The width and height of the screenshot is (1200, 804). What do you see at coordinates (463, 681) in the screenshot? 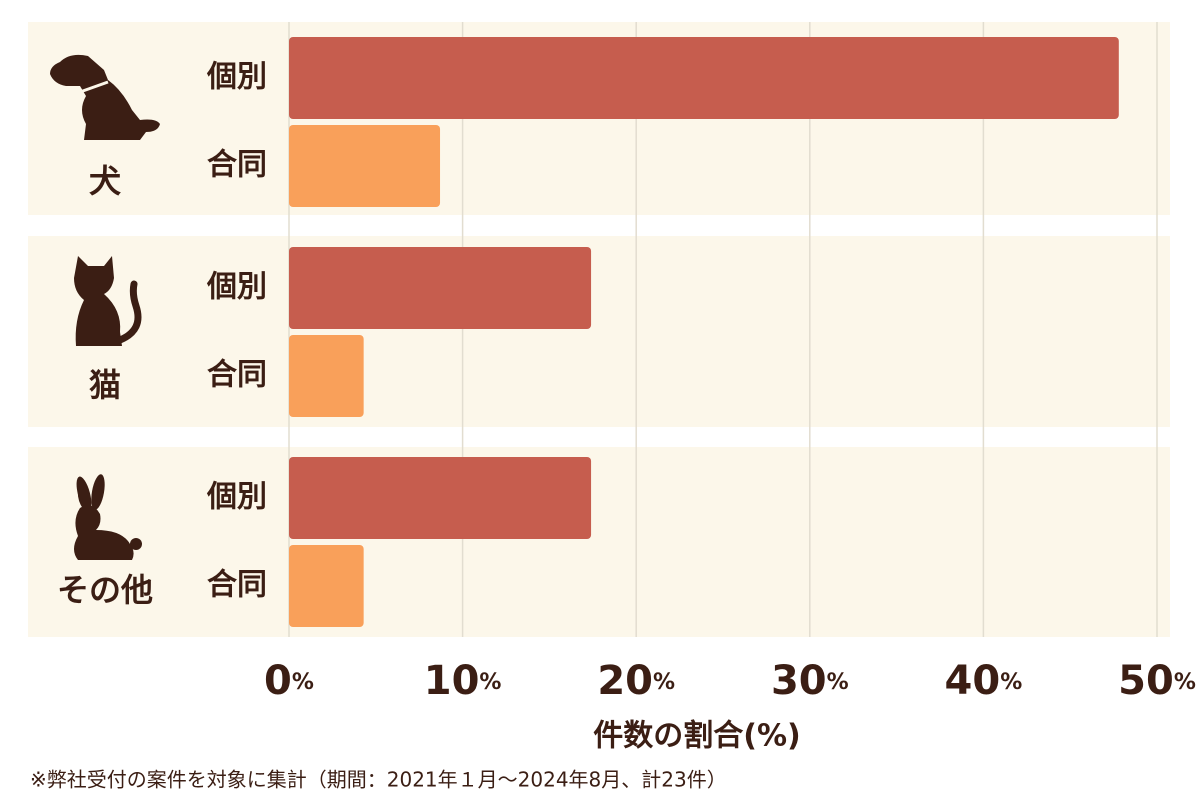
I see `x-tick-label: 10%` at bounding box center [463, 681].